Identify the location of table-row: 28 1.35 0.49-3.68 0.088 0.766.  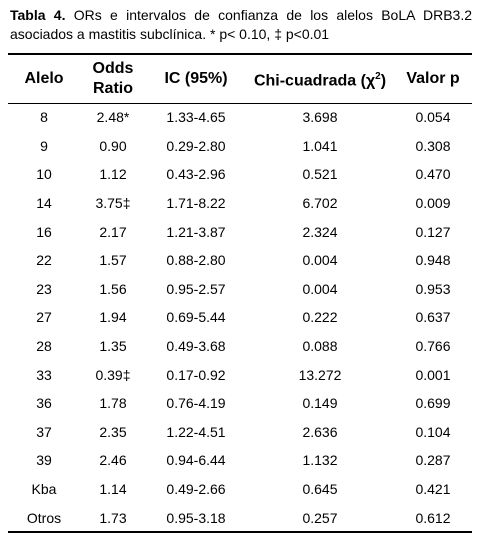
(240, 346).